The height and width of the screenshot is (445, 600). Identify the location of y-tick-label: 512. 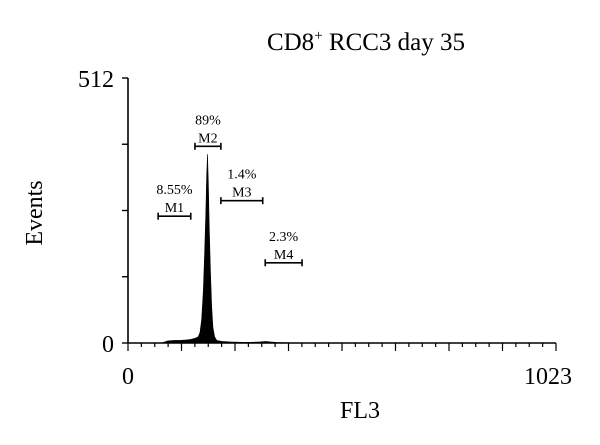
(96, 80).